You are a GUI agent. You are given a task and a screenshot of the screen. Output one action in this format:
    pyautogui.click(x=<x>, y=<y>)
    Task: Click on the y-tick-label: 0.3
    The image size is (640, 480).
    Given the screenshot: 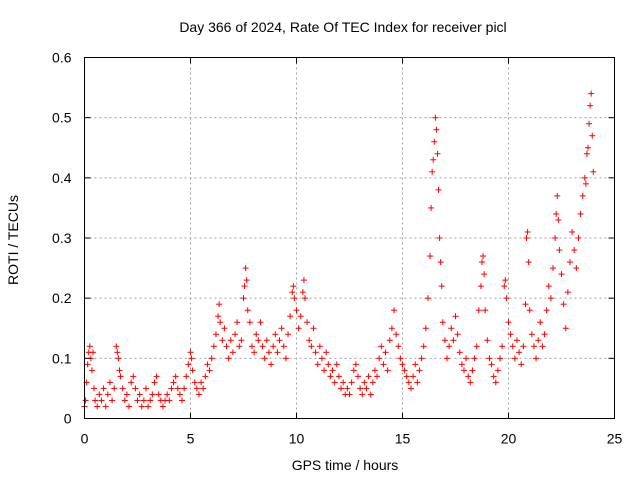 What is the action you would take?
    pyautogui.click(x=62, y=238)
    